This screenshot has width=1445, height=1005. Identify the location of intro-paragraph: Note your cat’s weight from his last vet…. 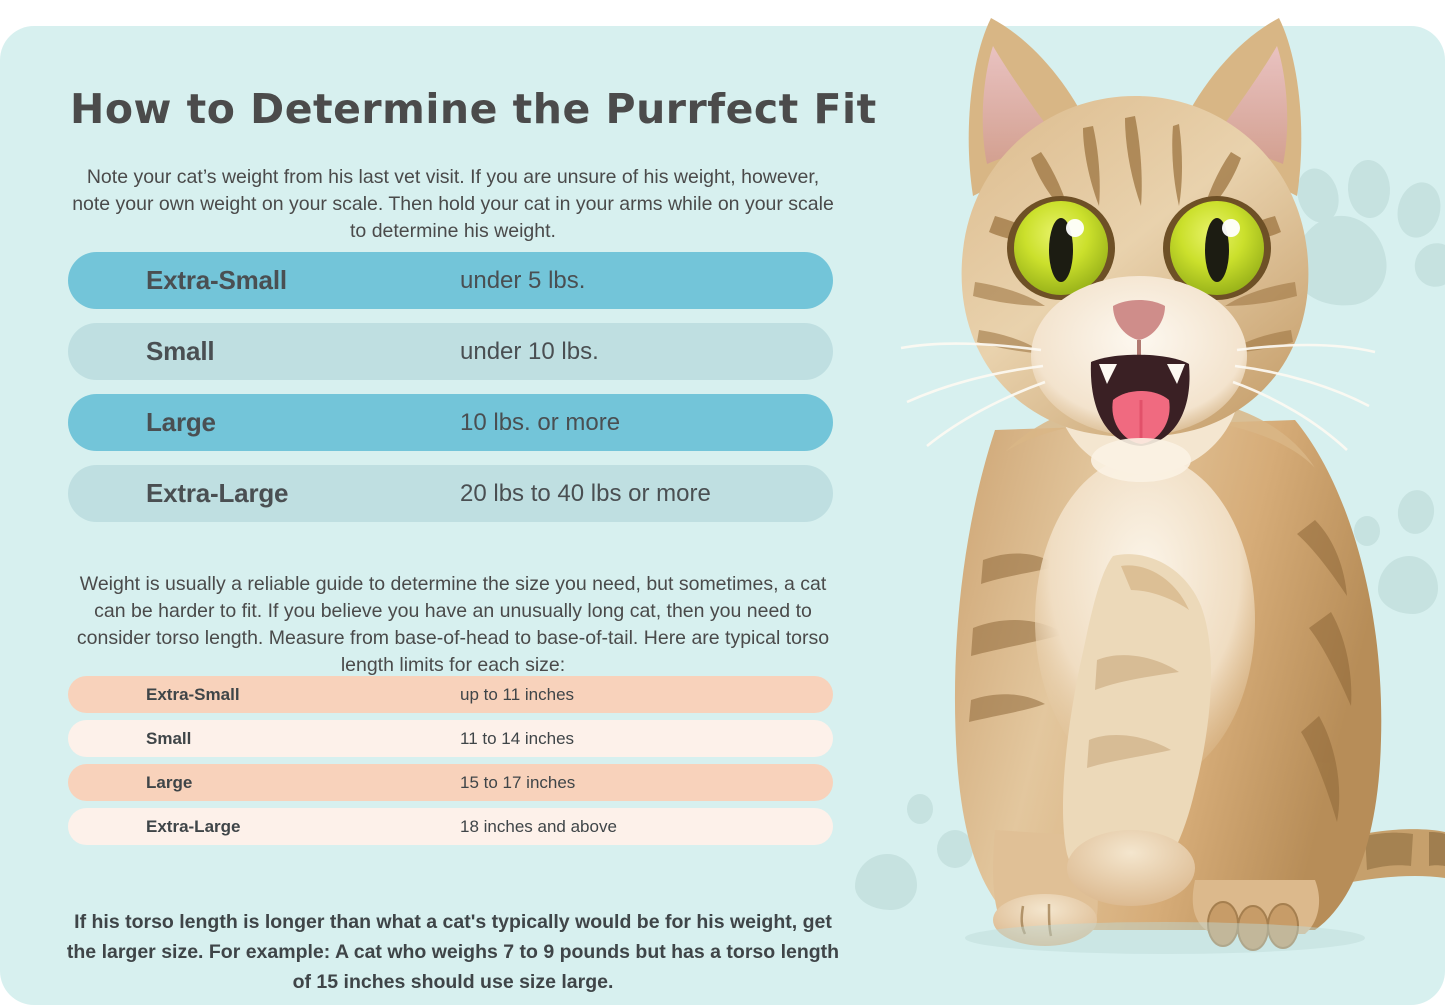
(453, 203).